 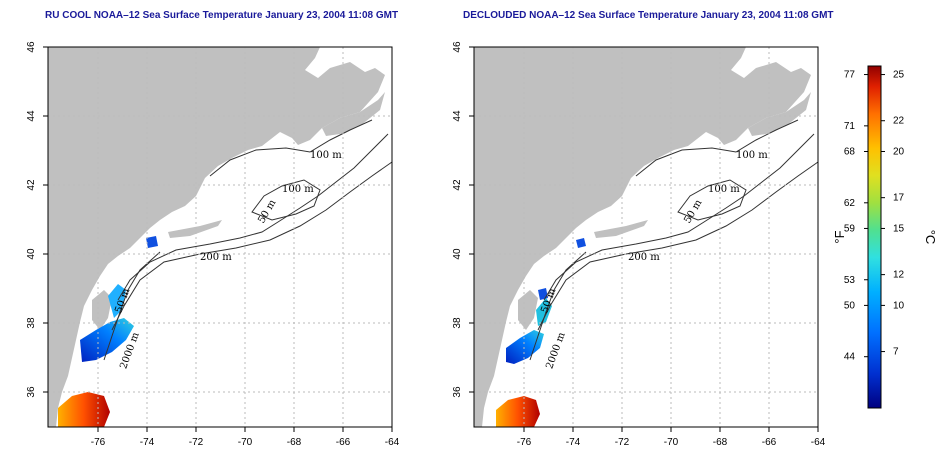 I want to click on fahrenheit-scale: 77 71 68 62 59 53 50 44, so click(x=856, y=216).